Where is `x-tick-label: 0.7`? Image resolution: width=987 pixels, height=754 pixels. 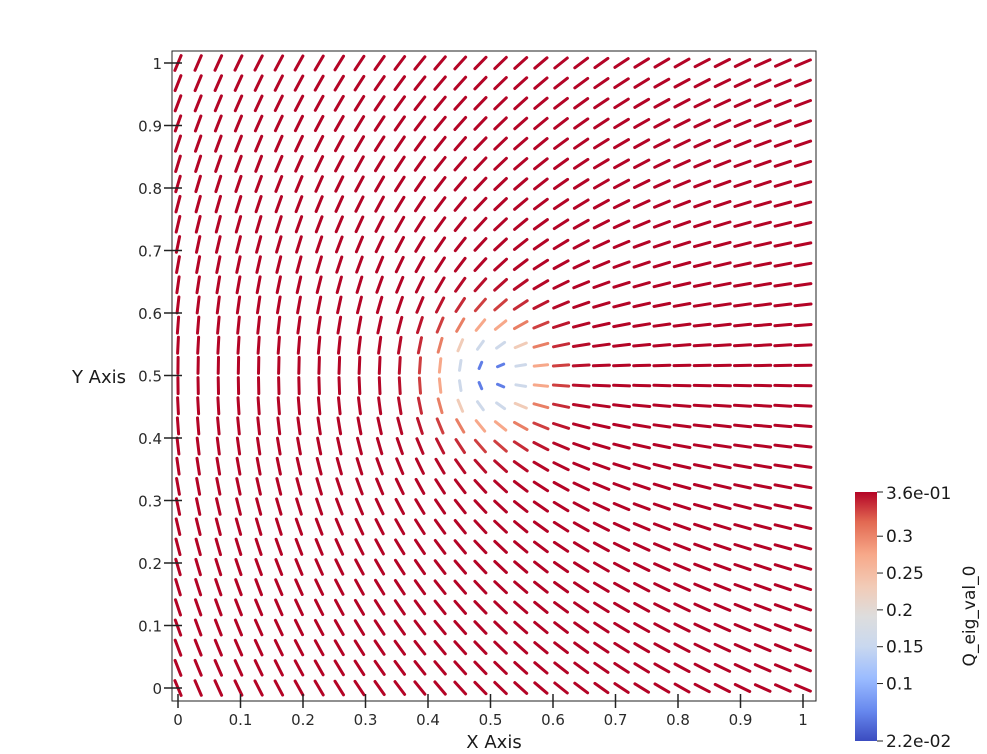
x-tick-label: 0.7 is located at coordinates (616, 720).